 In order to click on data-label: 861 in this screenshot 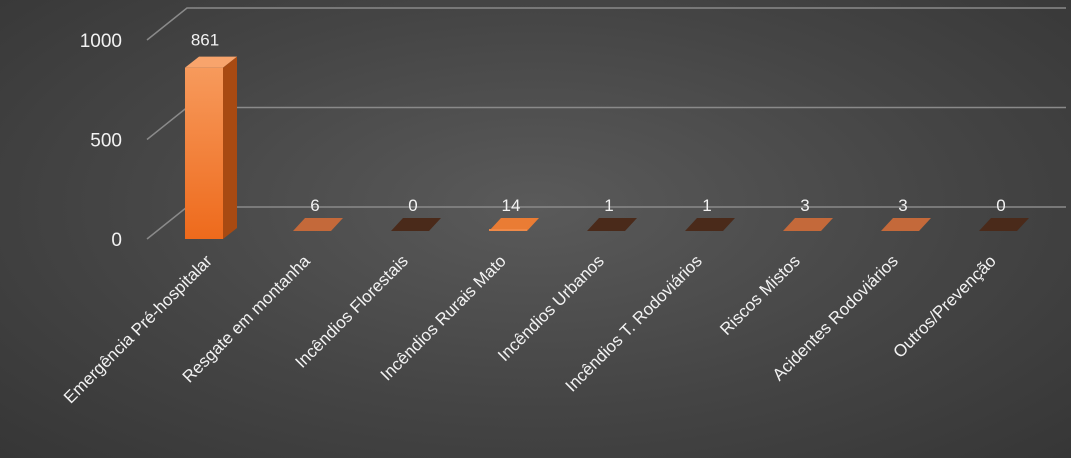, I will do `click(205, 40)`.